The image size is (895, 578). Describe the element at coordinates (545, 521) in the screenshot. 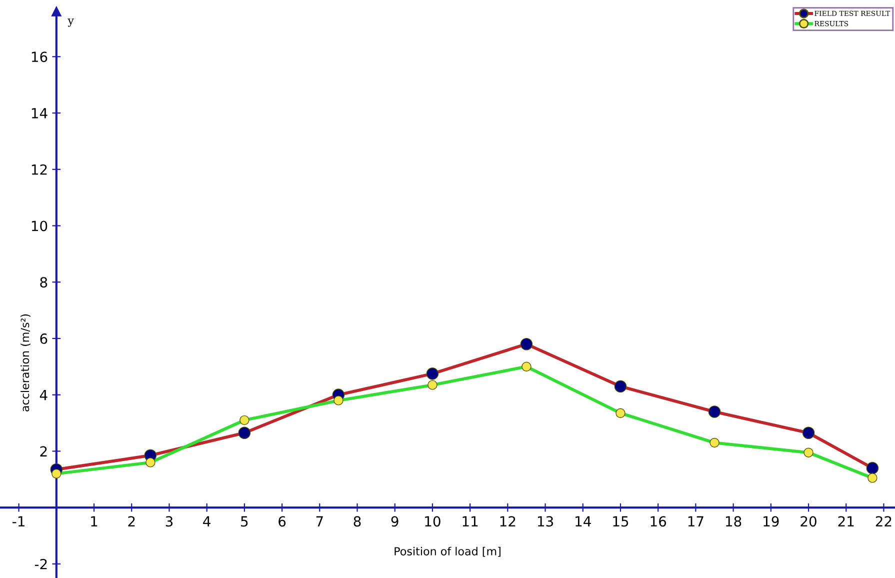

I see `x-tick-label: 13` at that location.